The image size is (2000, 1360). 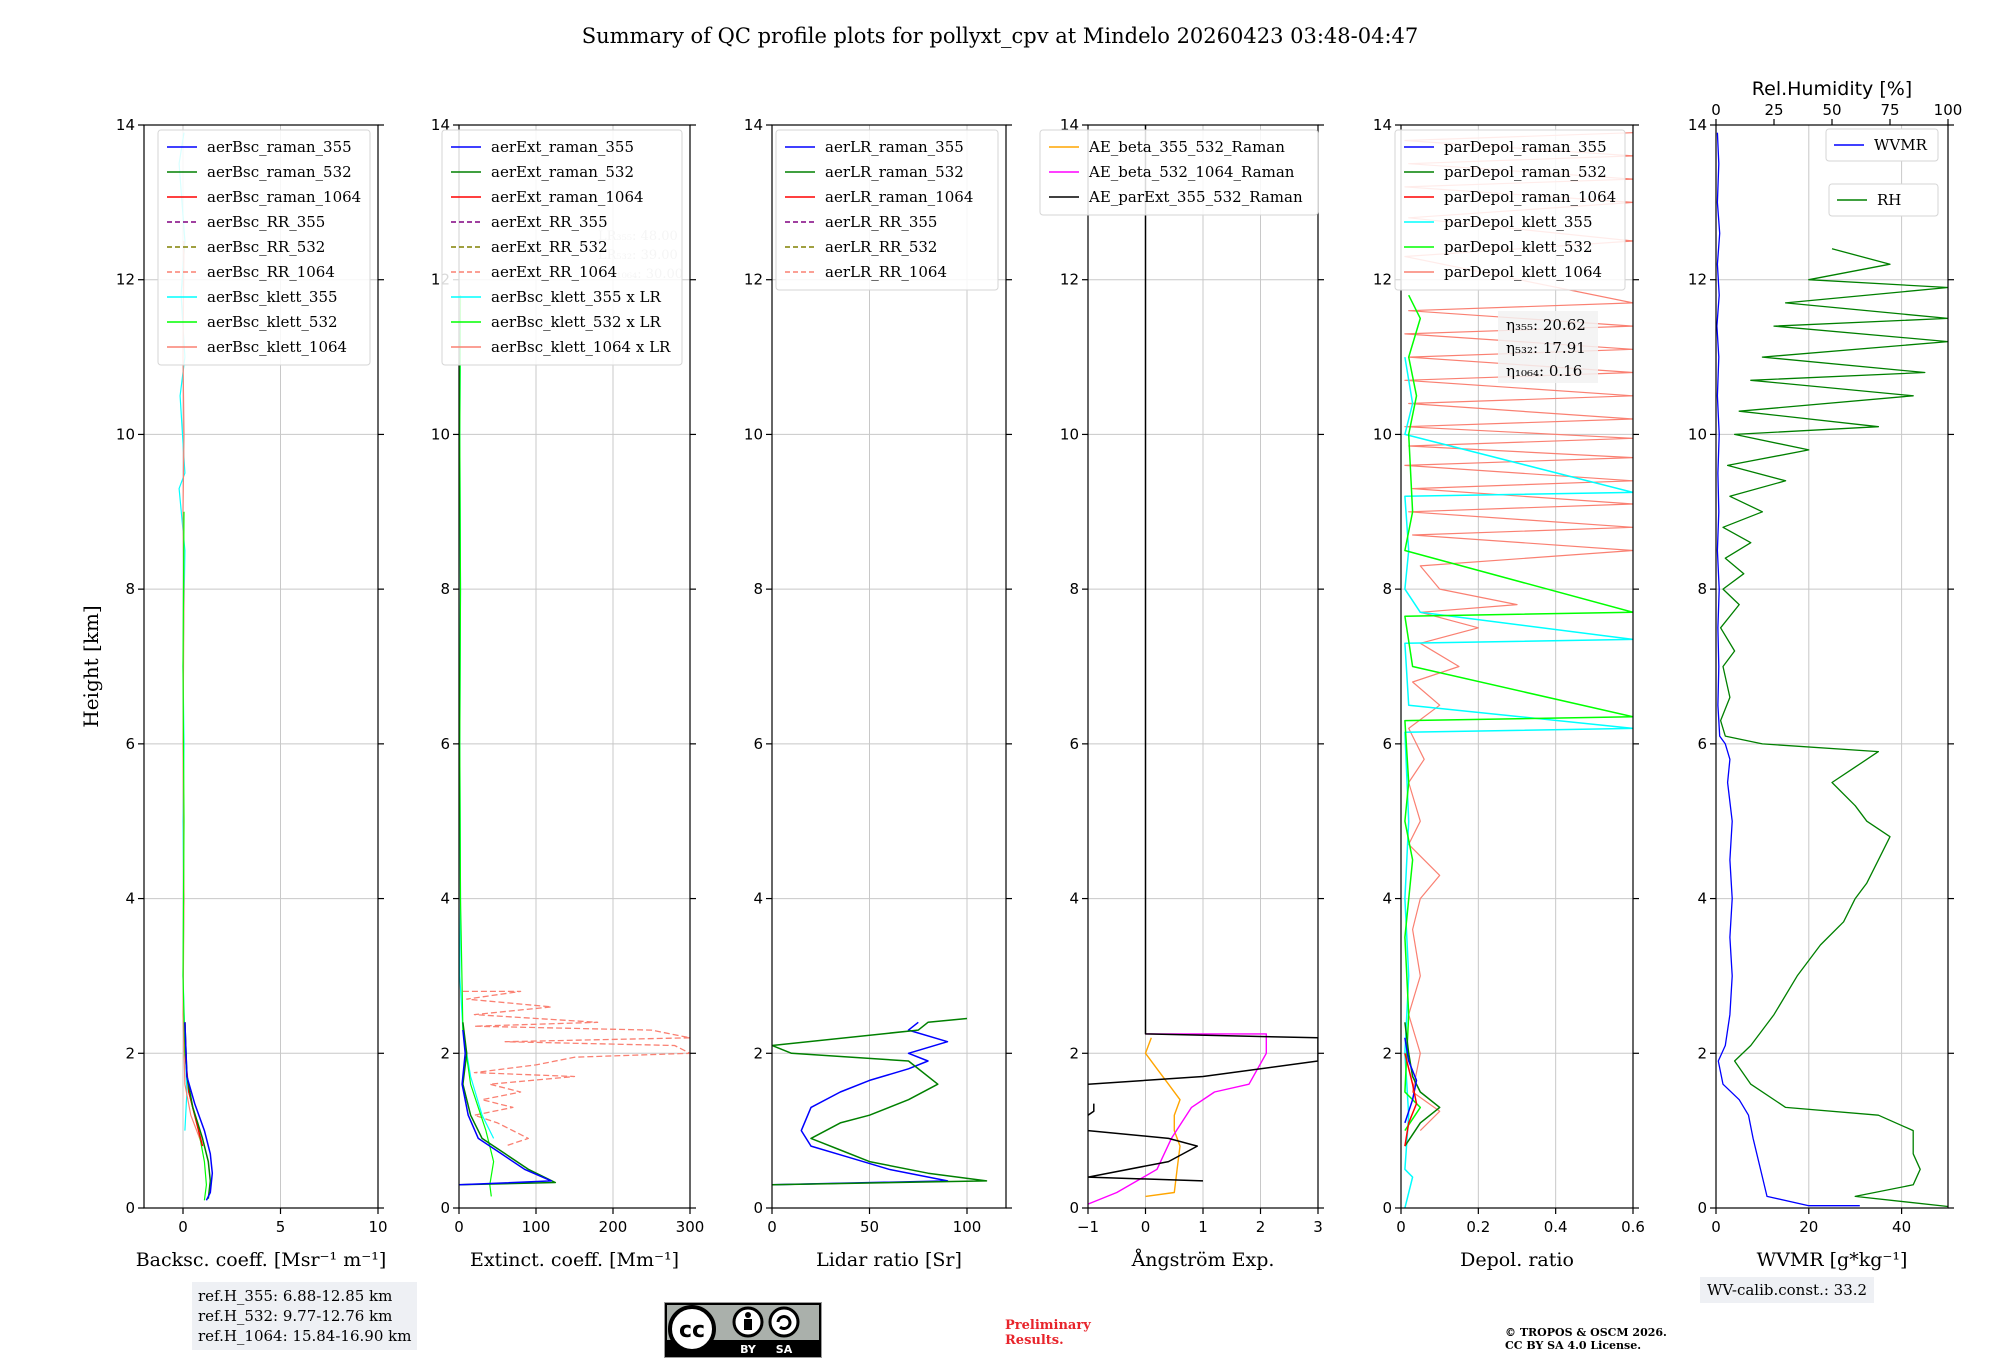 I want to click on ref-height-1064: ref.H_1064: 15.84-16.90 km, so click(x=305, y=1336).